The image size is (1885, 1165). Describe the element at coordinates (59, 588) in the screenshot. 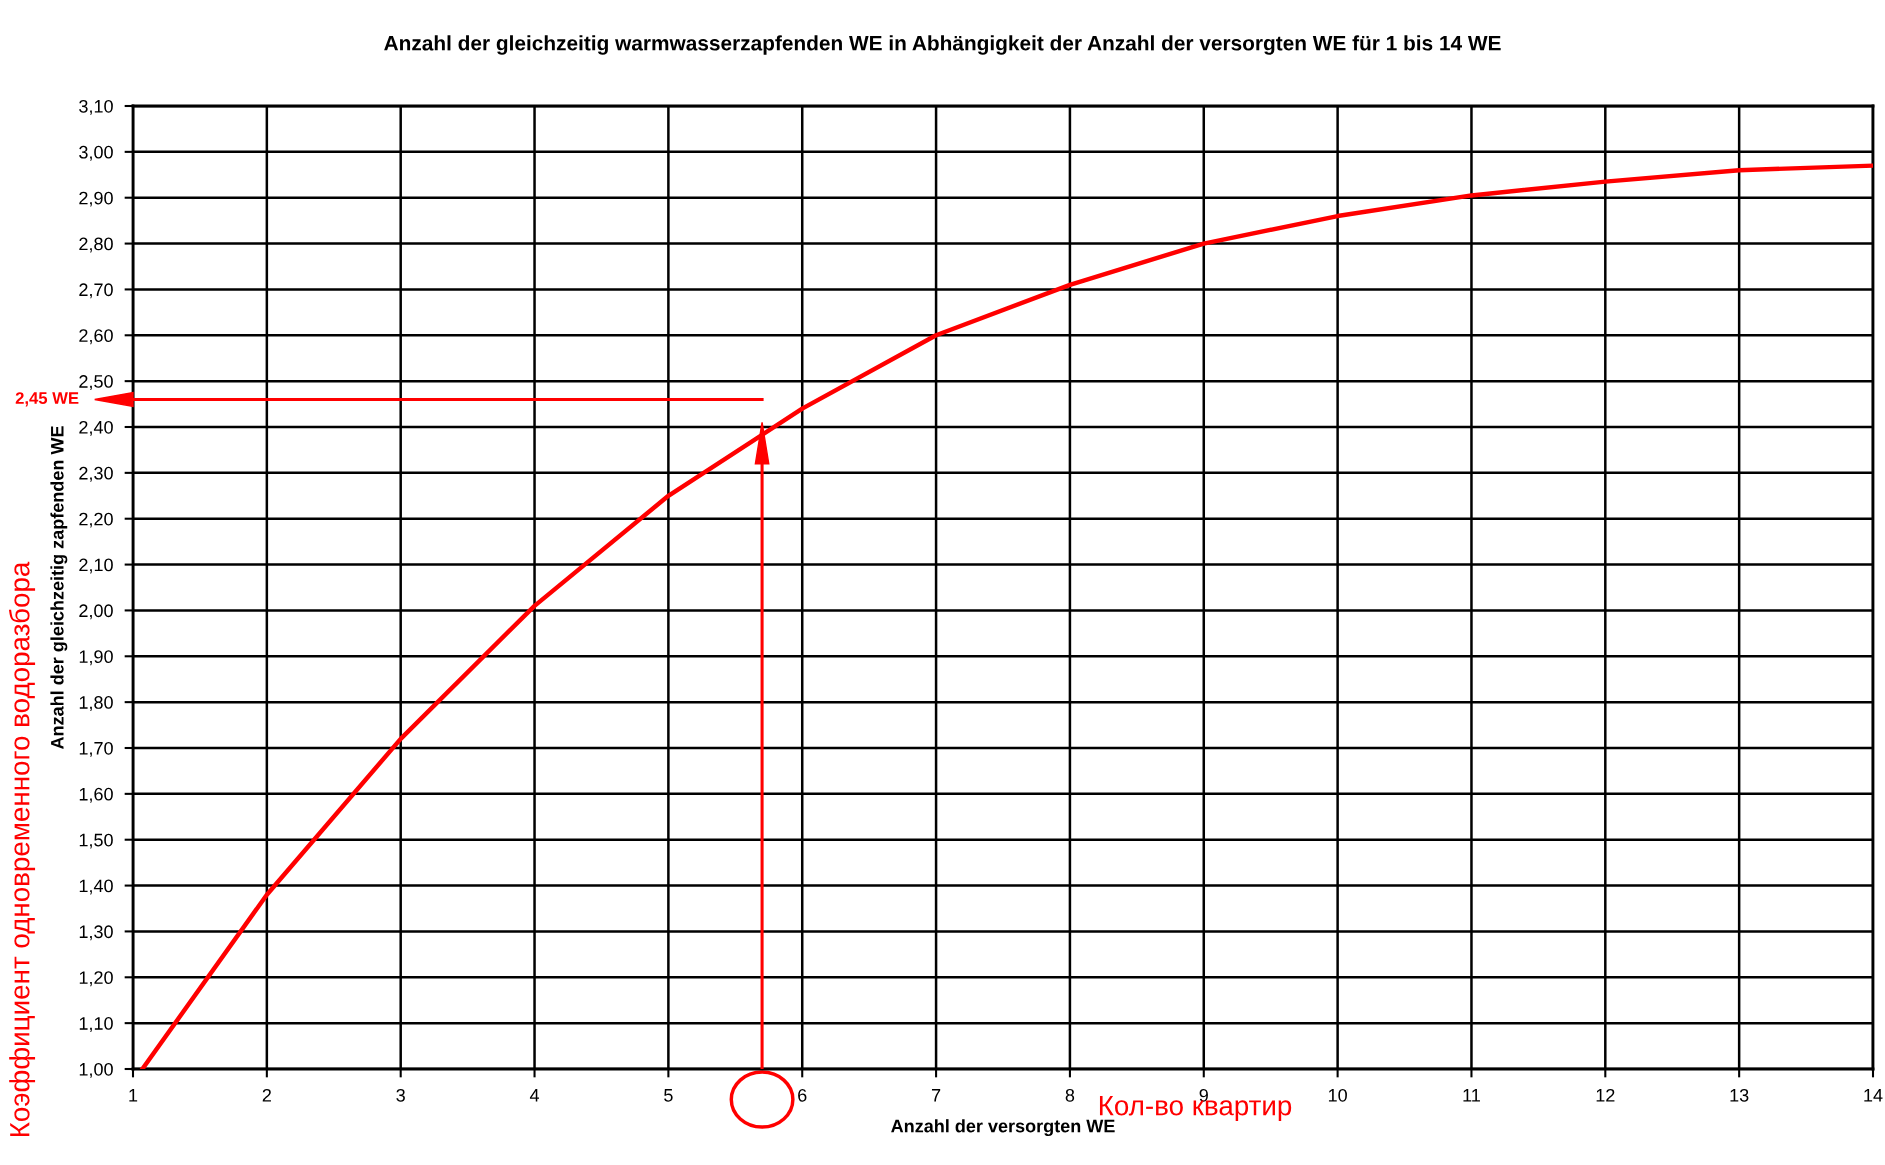

I see `y-axis-title: Anzahl der gleichzeitig zapfenden WE` at that location.